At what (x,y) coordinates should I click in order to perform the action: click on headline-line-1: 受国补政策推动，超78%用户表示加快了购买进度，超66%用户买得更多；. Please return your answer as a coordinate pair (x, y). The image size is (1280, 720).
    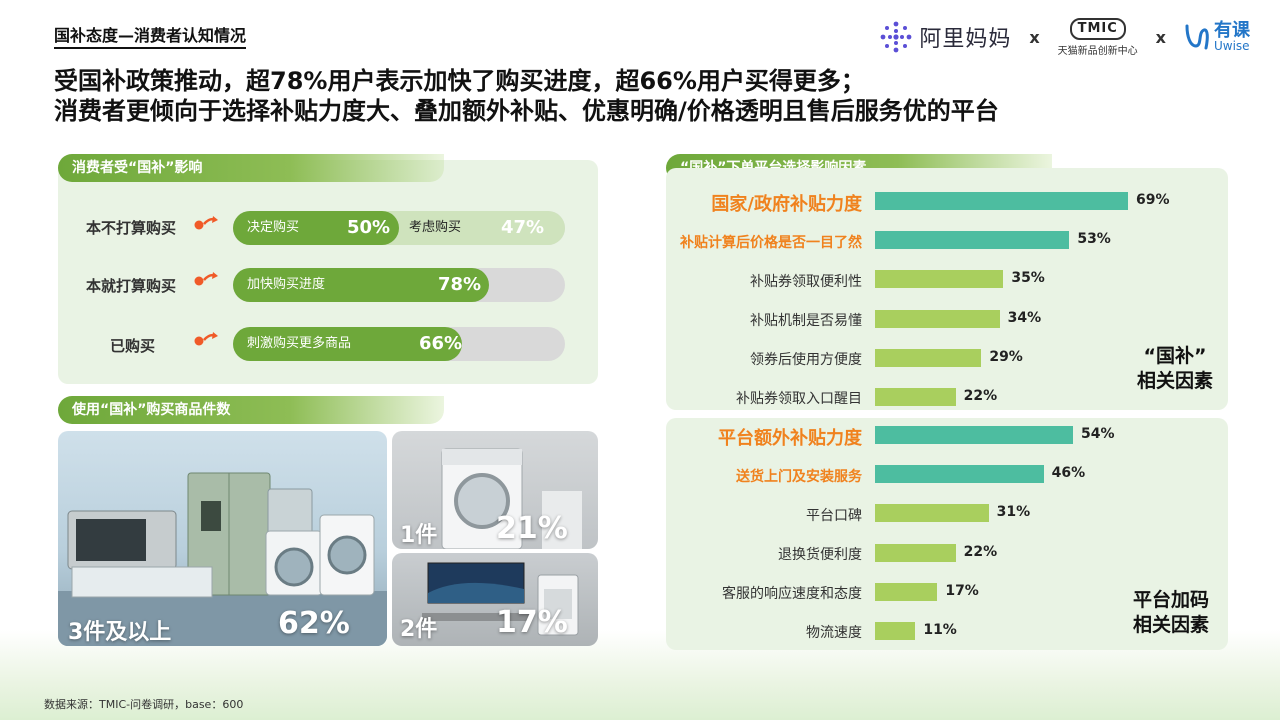
    Looking at the image, I should click on (459, 81).